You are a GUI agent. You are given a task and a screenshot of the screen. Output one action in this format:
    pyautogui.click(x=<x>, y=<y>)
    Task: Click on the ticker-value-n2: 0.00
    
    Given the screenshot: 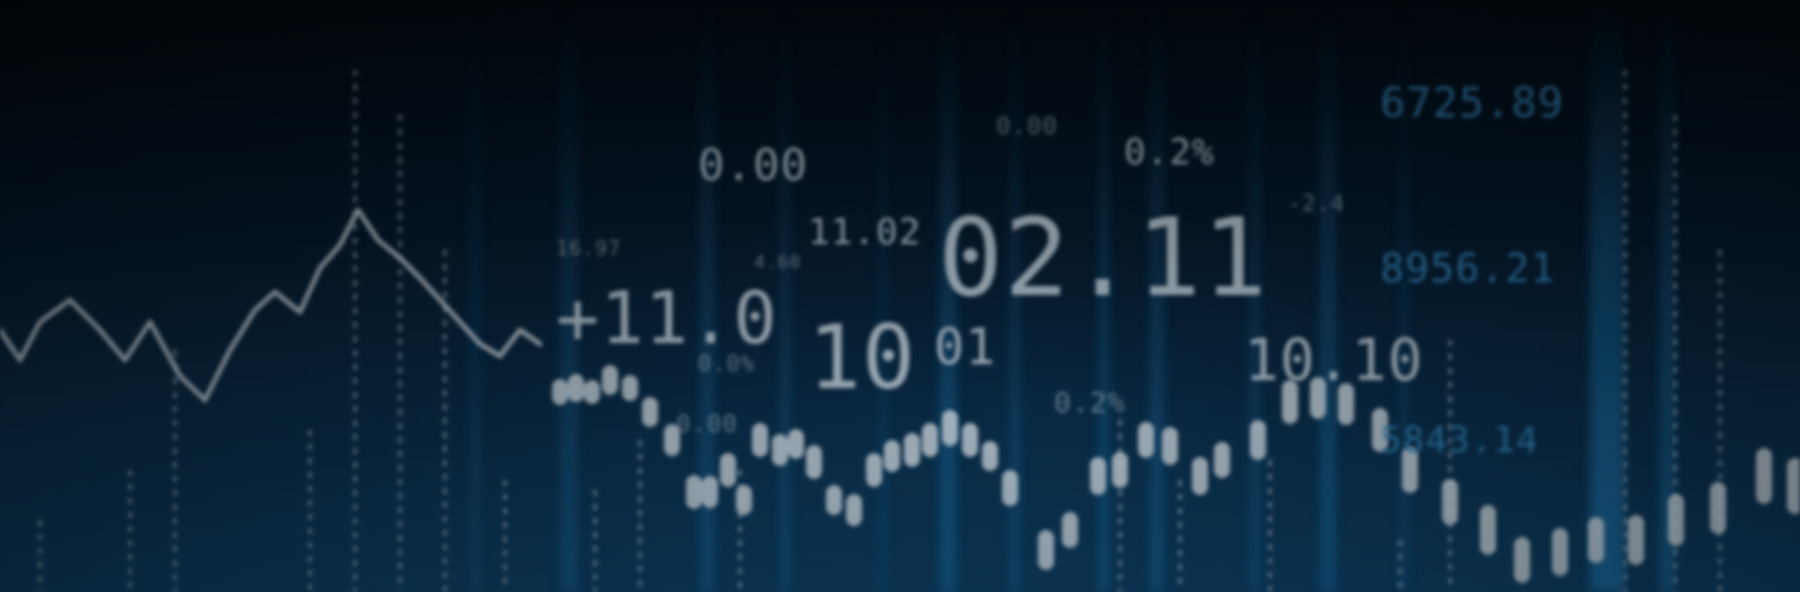 What is the action you would take?
    pyautogui.click(x=1027, y=126)
    